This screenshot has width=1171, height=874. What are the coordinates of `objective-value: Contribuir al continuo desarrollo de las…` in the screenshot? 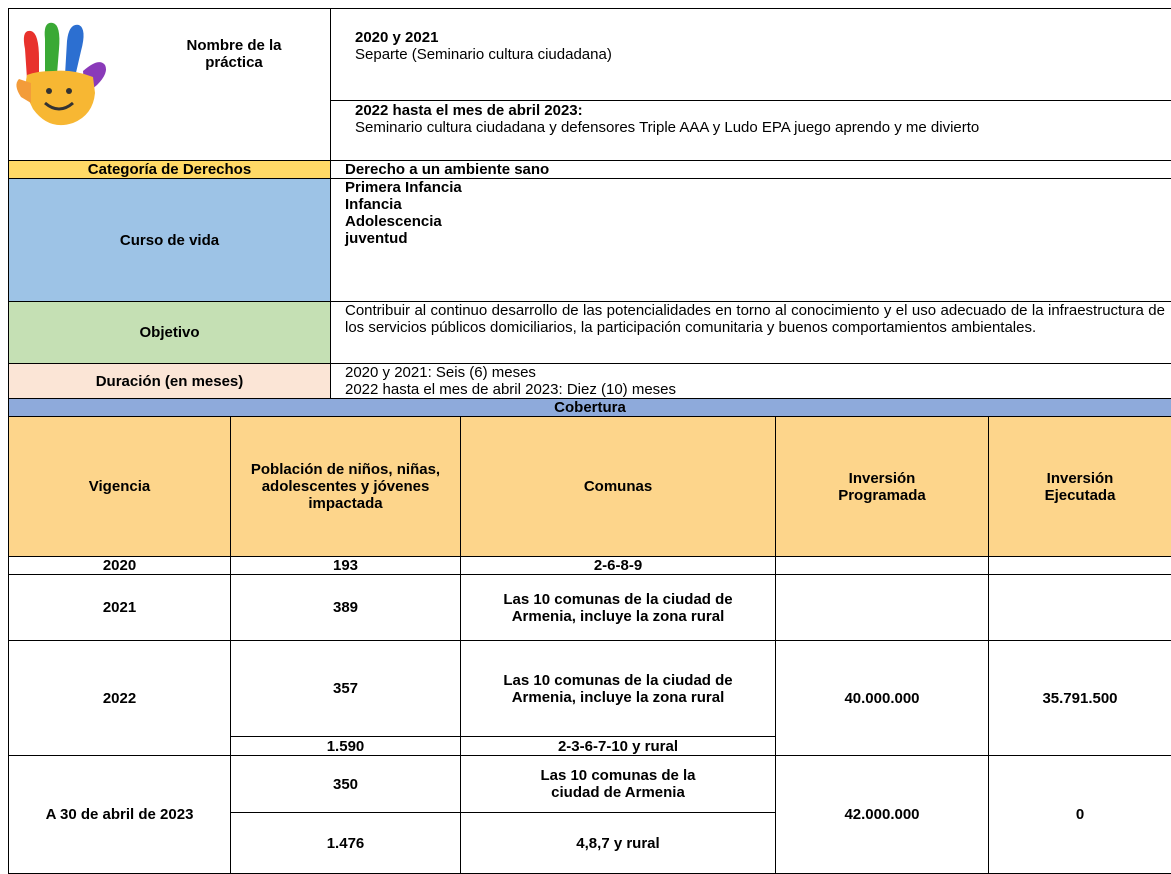 It's located at (751, 333).